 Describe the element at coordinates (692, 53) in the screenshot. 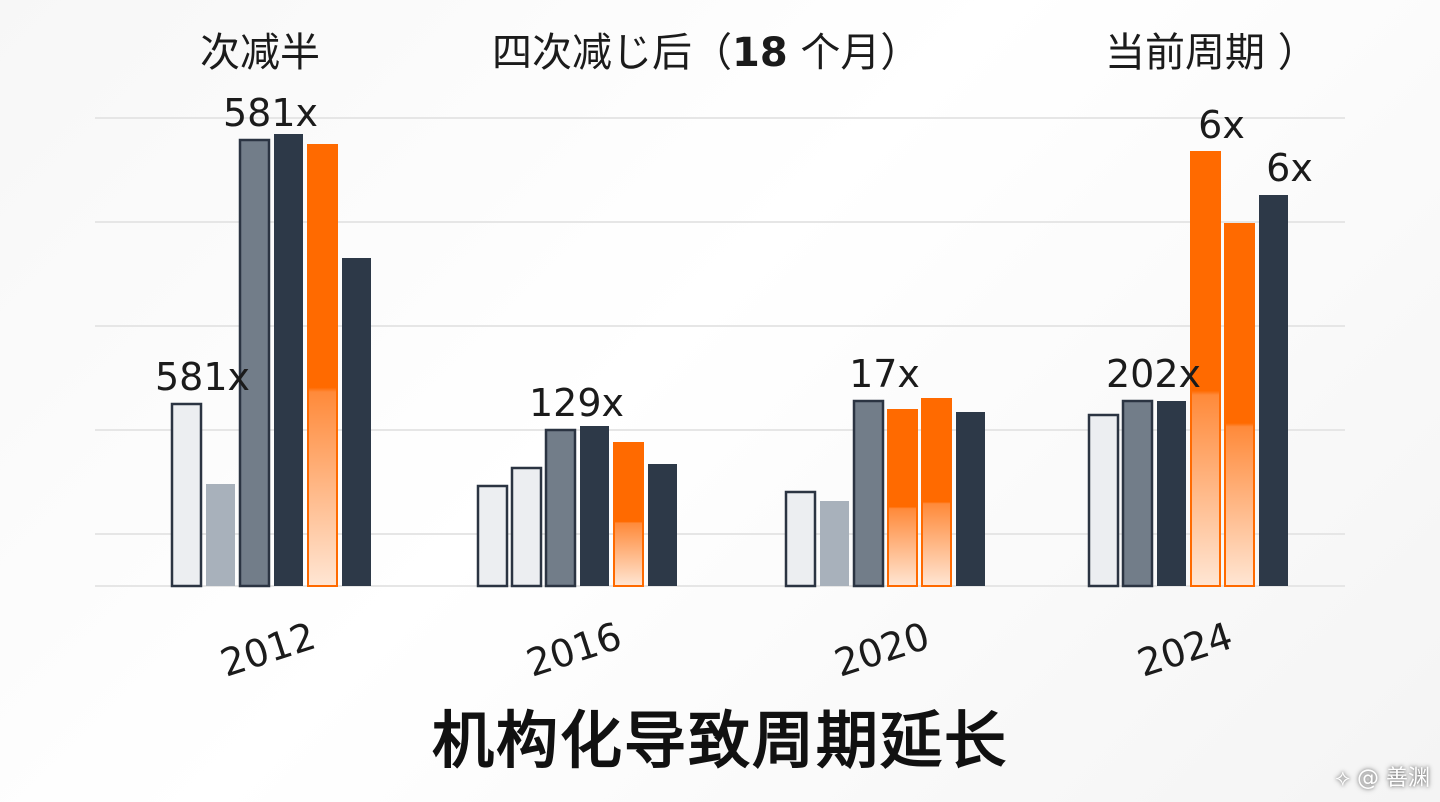

I see `header-middle-post: 后（` at that location.